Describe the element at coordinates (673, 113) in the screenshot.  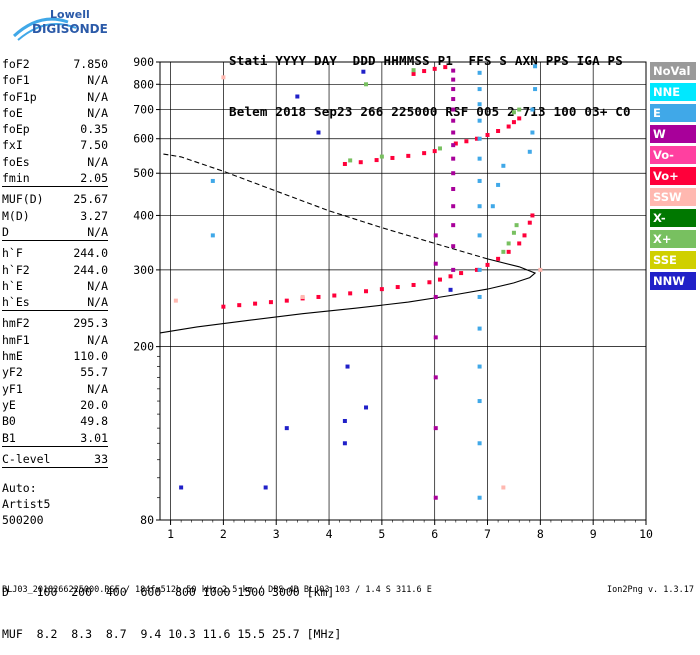
I see `legend-item-e: E` at that location.